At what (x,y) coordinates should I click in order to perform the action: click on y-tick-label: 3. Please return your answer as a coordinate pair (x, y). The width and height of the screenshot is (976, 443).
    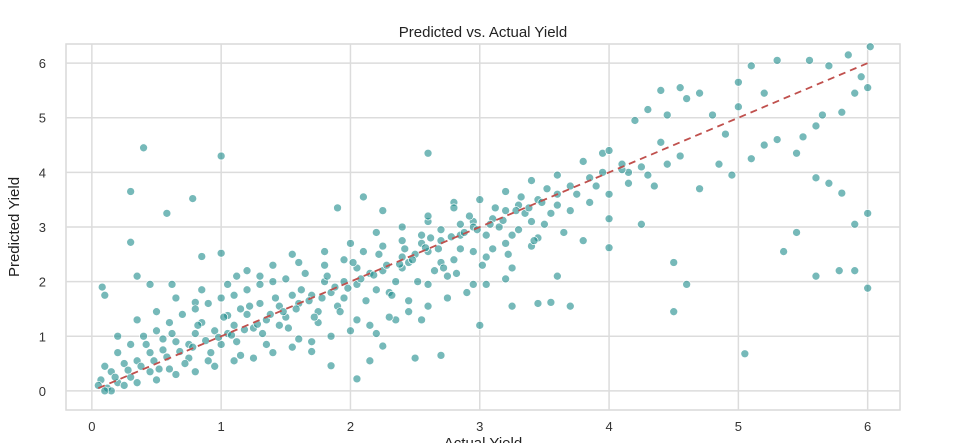
    Looking at the image, I should click on (42, 227).